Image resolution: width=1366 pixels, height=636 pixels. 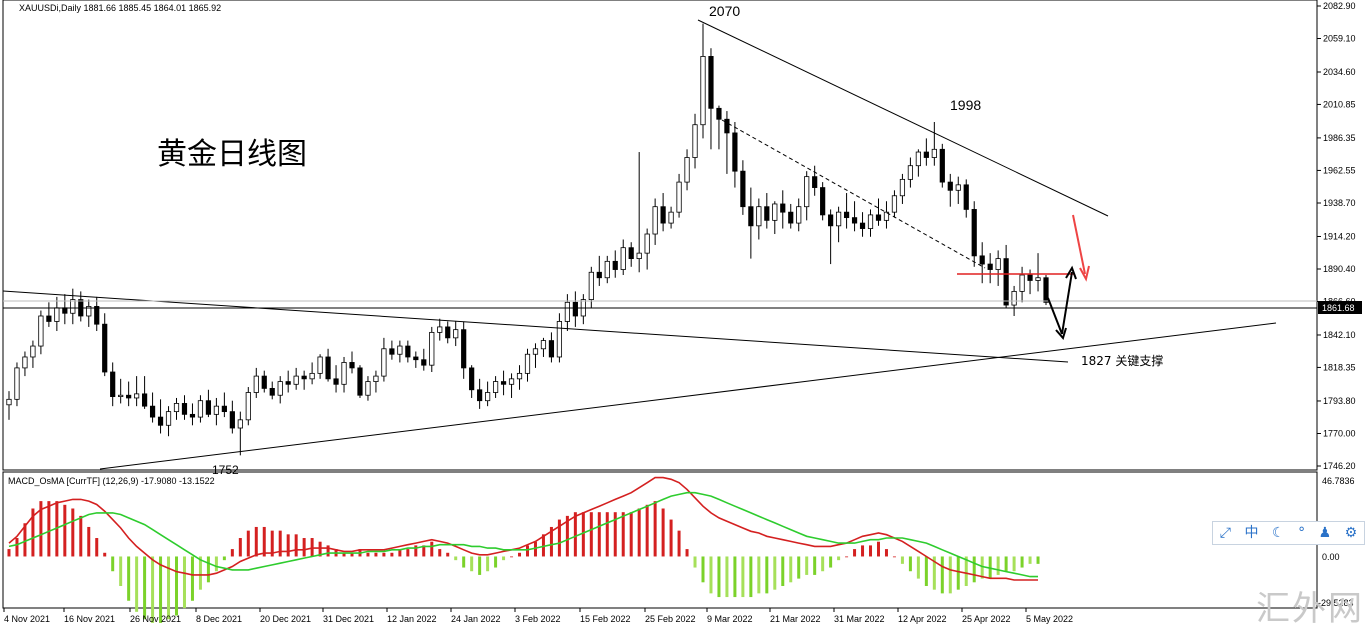 What do you see at coordinates (1351, 533) in the screenshot?
I see `gear-icon: ⚙` at bounding box center [1351, 533].